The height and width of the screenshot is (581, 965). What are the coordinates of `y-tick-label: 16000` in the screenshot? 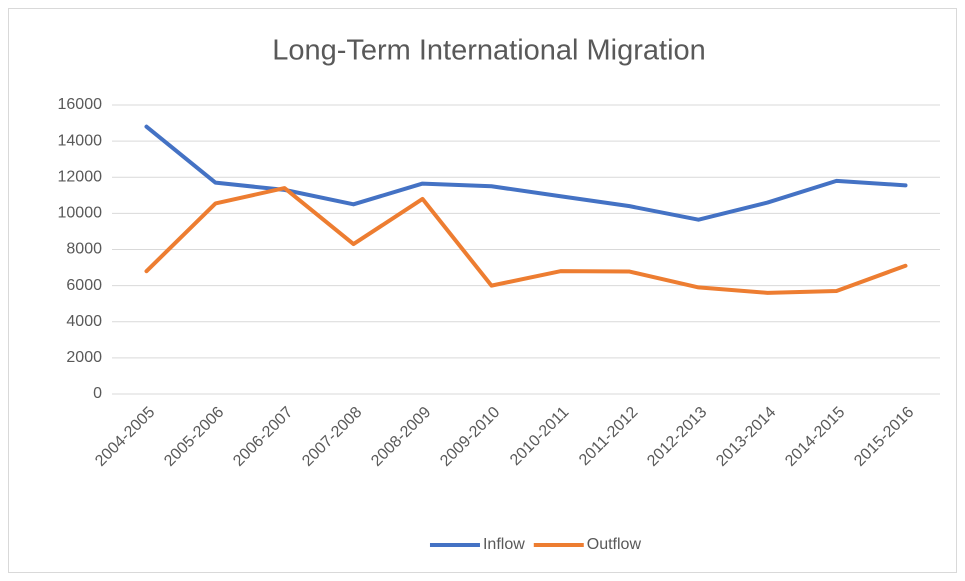 It's located at (80, 104).